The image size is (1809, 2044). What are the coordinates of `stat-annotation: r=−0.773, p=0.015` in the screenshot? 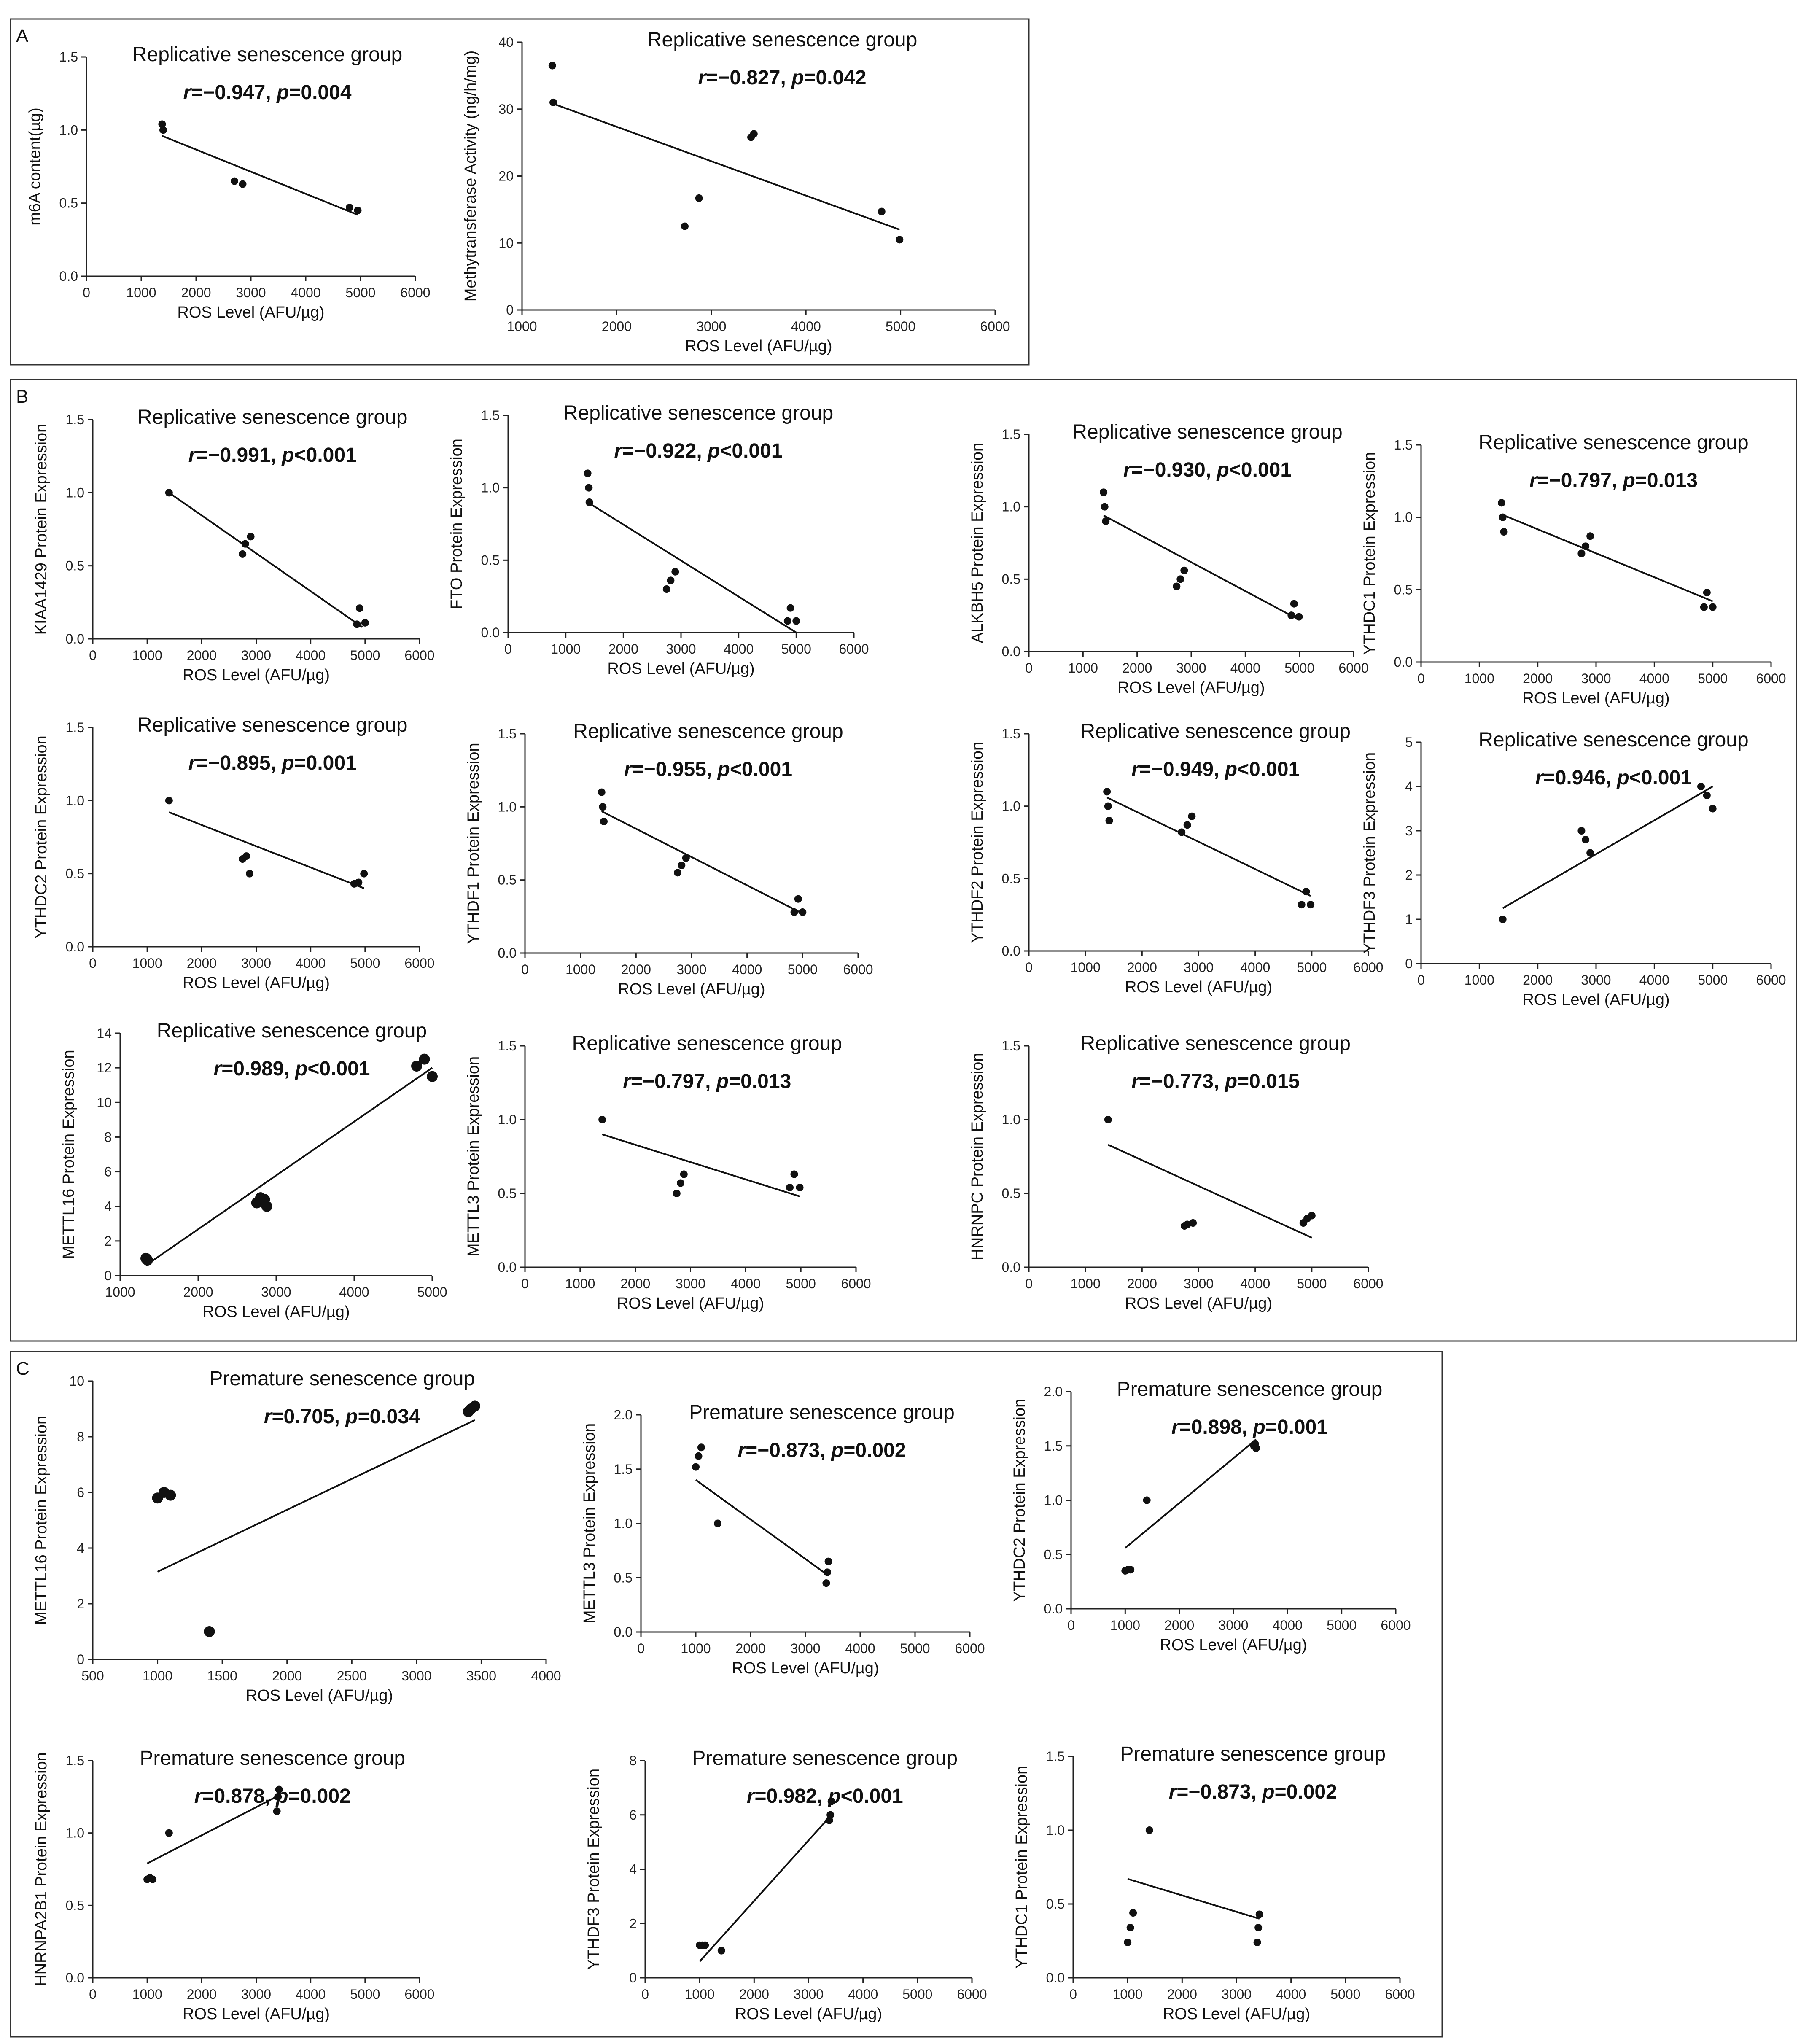 It's located at (1216, 1081).